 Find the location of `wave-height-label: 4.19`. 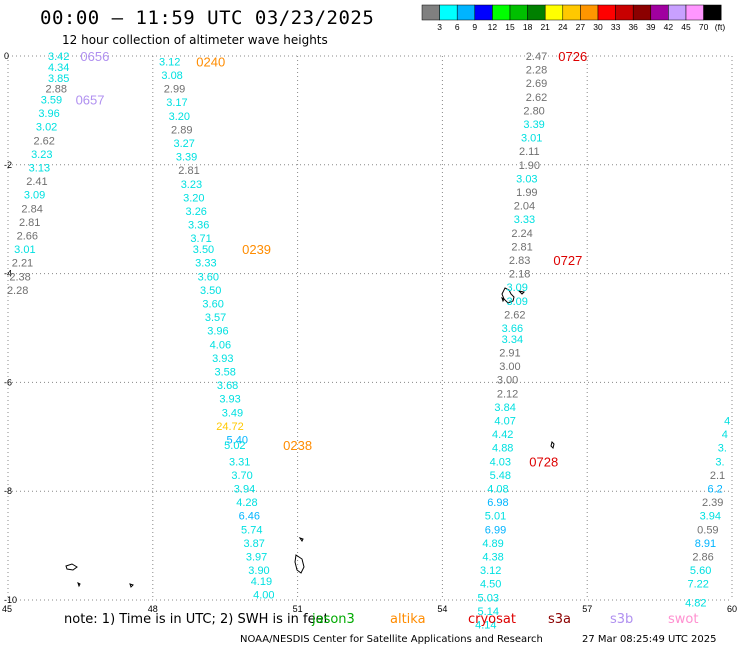

wave-height-label: 4.19 is located at coordinates (261, 582).